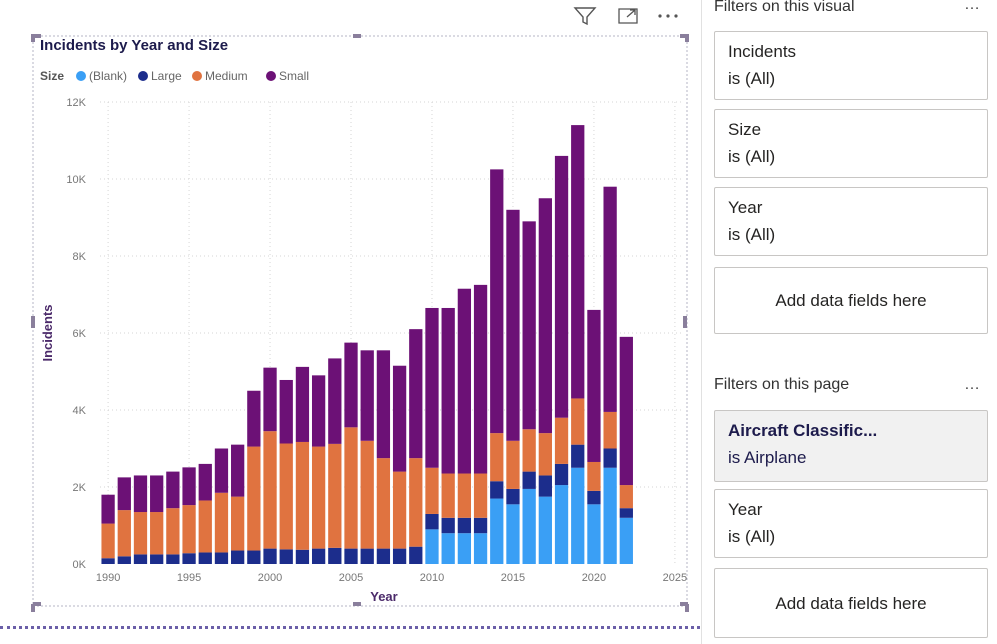  Describe the element at coordinates (416, 394) in the screenshot. I see `bar-2009-small` at that location.